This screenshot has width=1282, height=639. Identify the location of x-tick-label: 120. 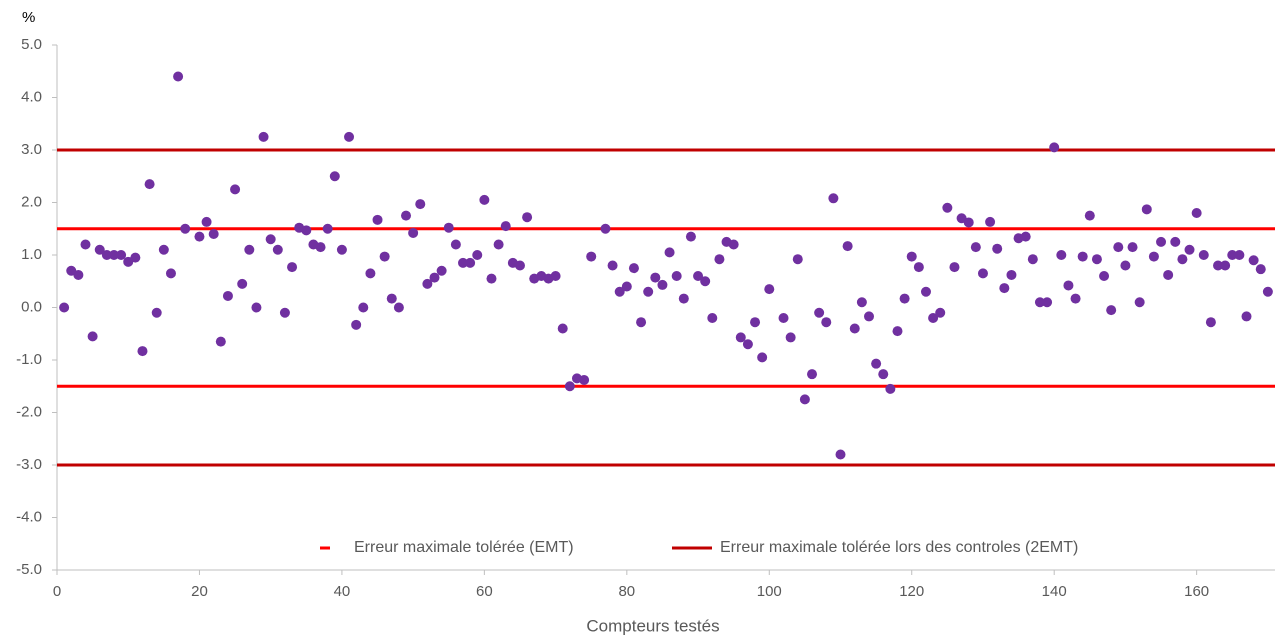
(911, 591).